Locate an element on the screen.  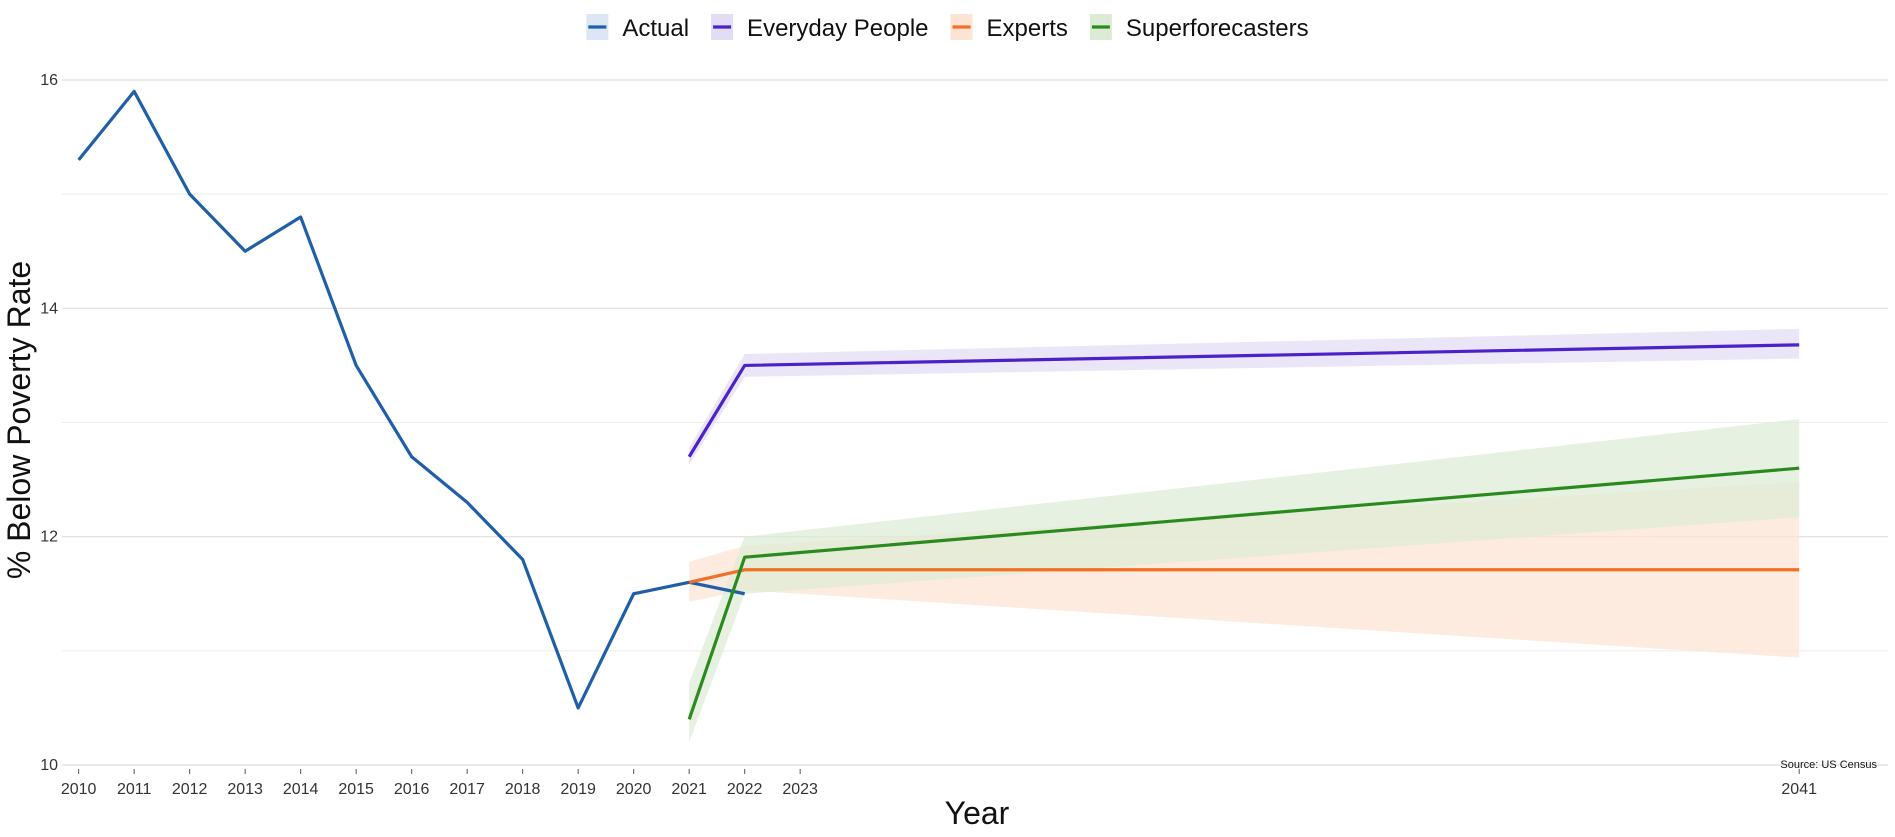
x-tick-label: 2013 is located at coordinates (245, 789).